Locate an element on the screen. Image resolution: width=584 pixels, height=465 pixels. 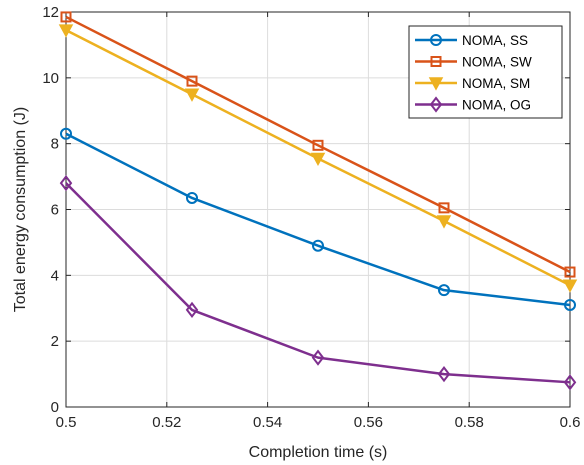
y-tick-label: 12 is located at coordinates (50, 12).